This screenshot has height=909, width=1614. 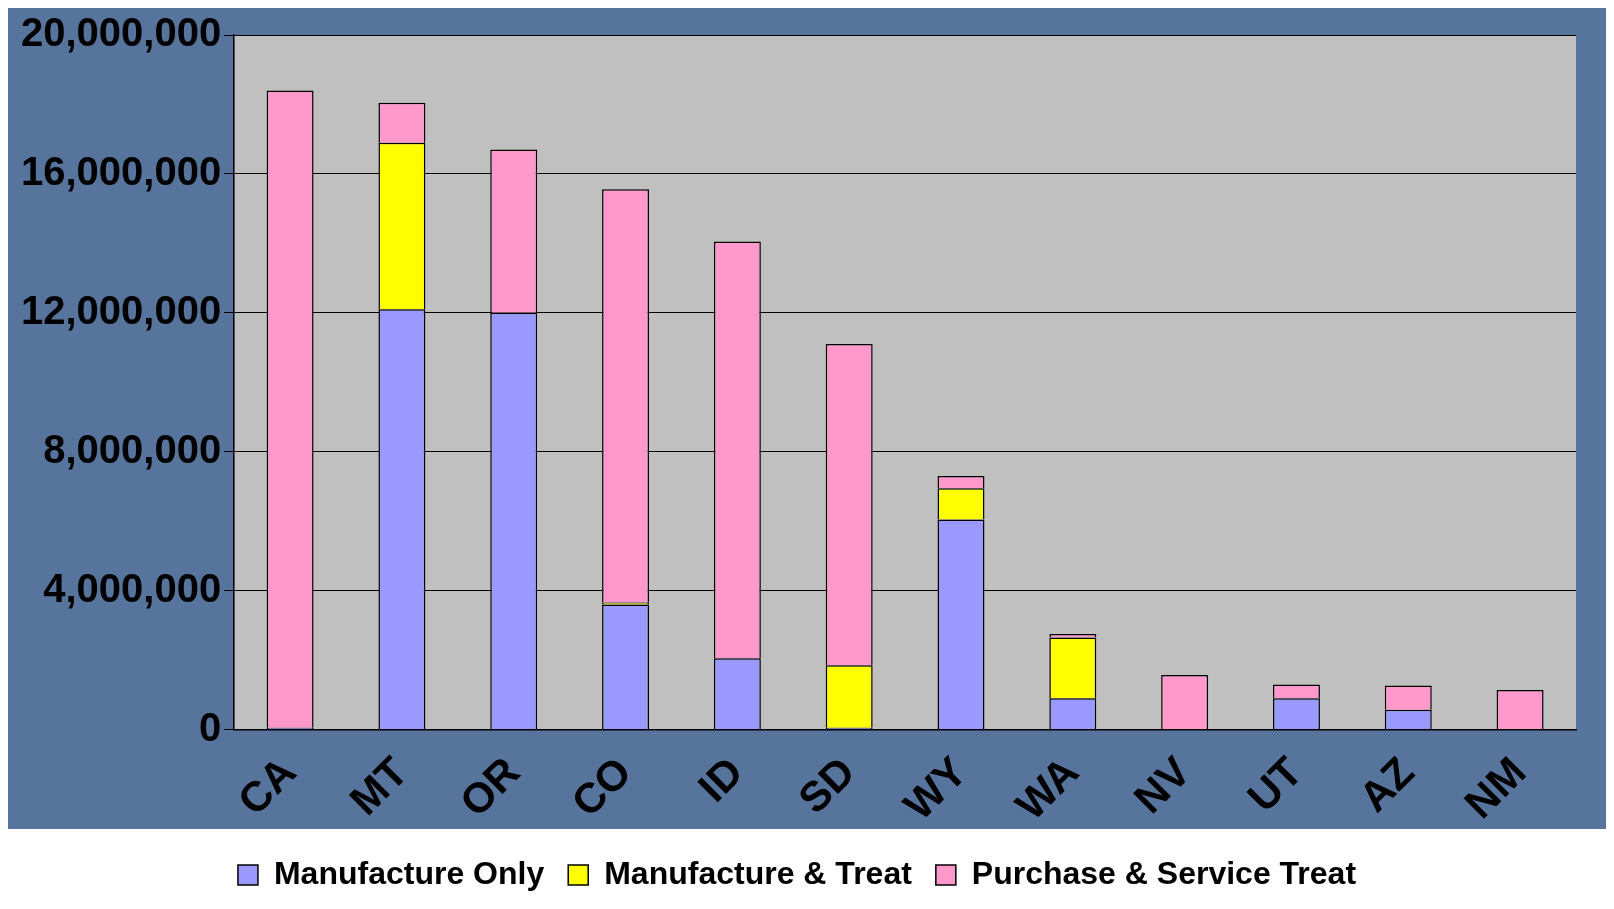 I want to click on x-tick-label: WA, so click(x=1047, y=788).